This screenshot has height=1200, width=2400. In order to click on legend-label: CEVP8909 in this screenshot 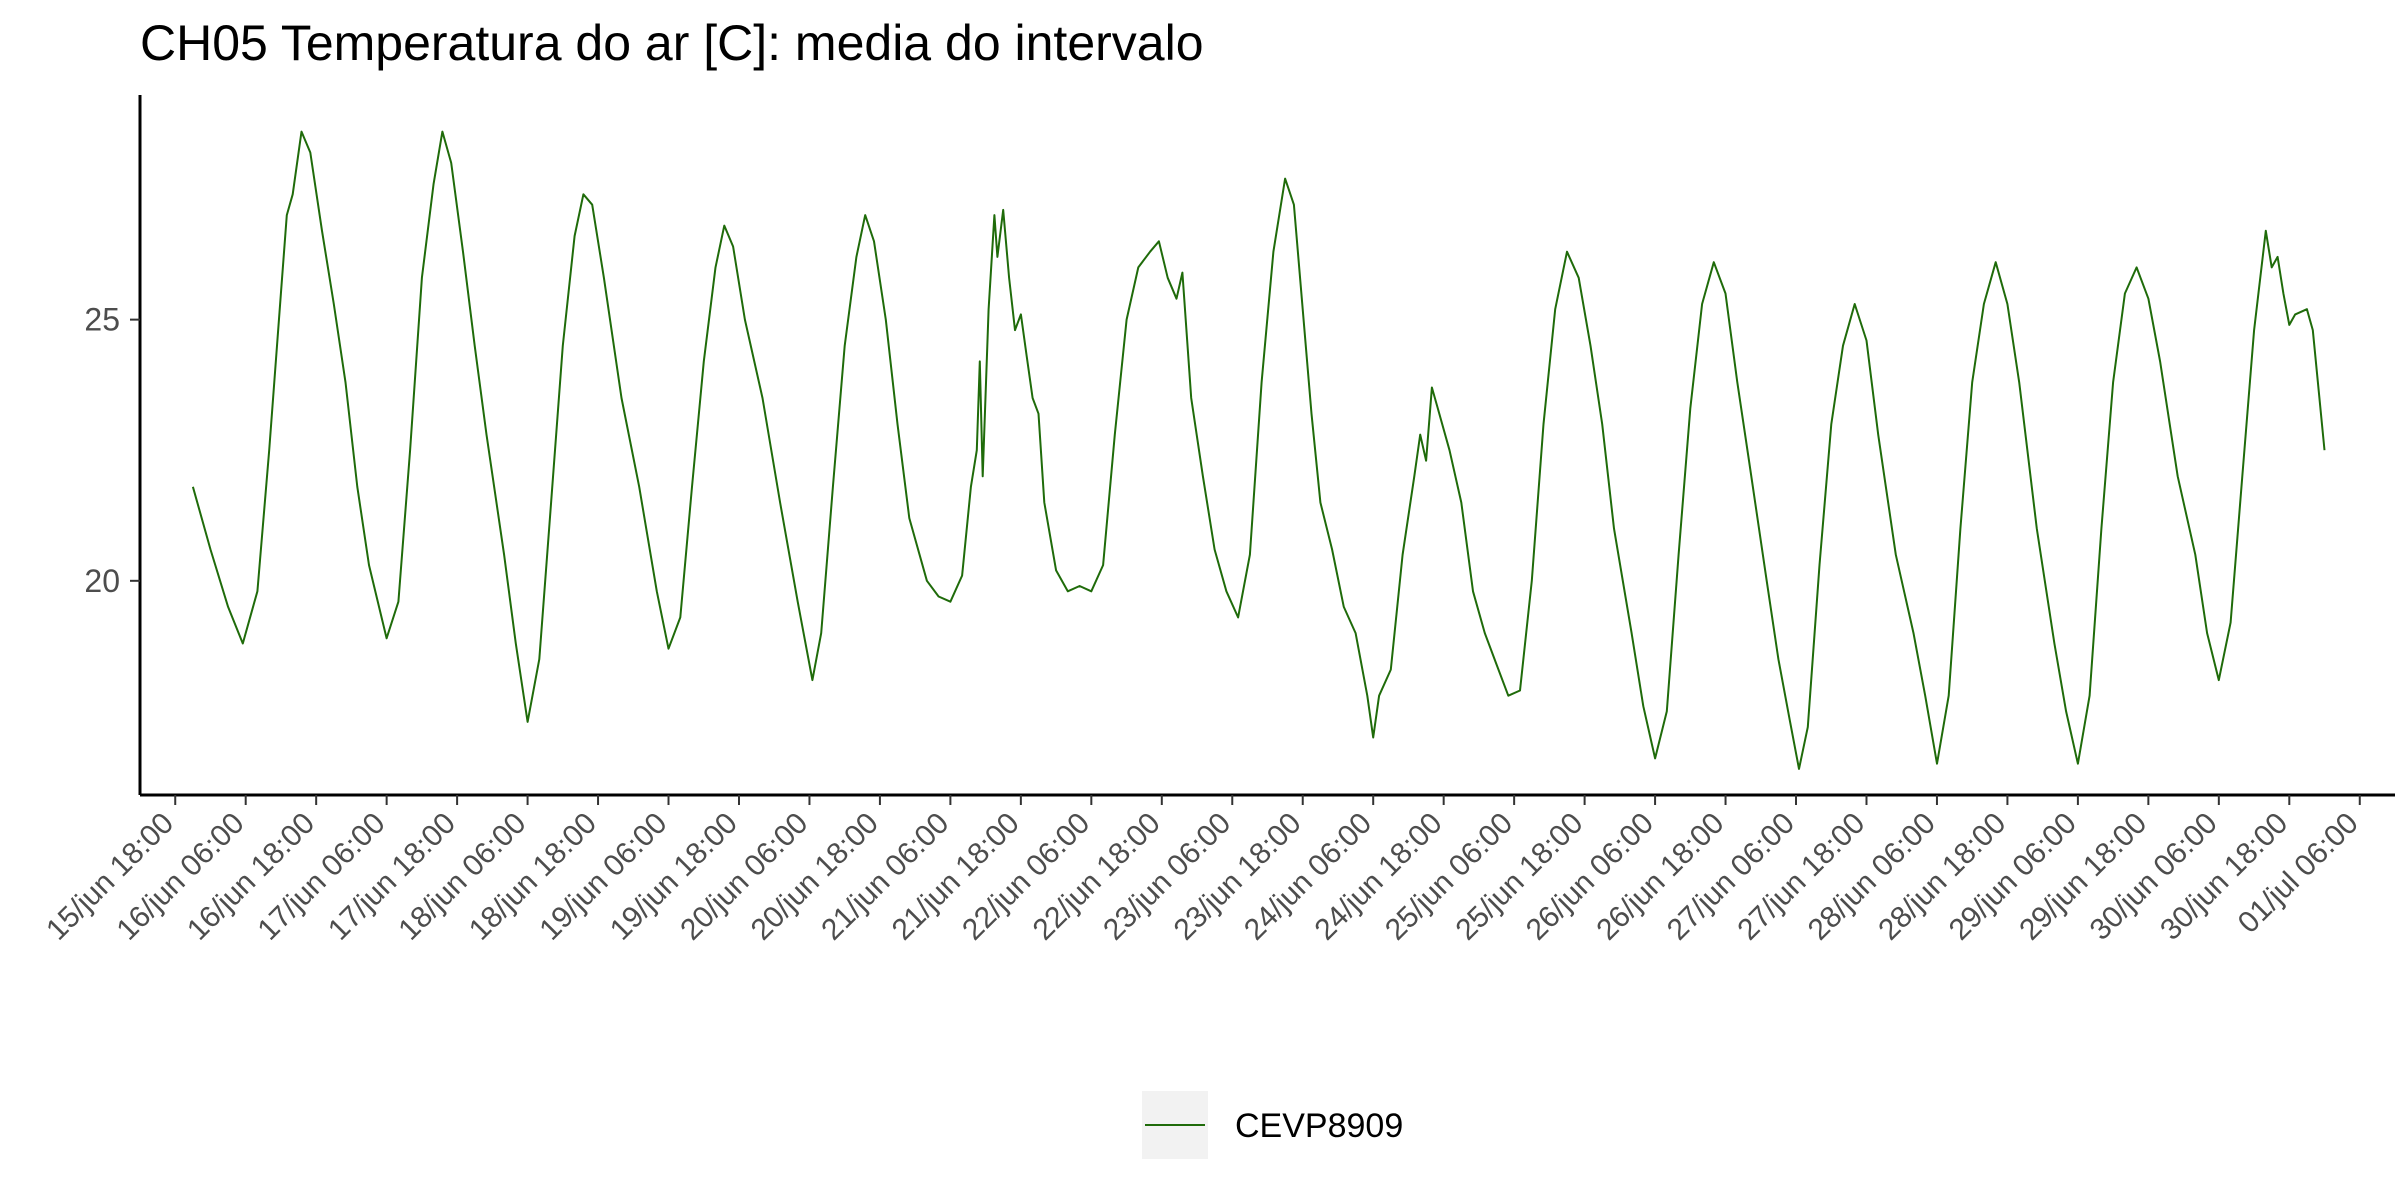, I will do `click(1319, 1126)`.